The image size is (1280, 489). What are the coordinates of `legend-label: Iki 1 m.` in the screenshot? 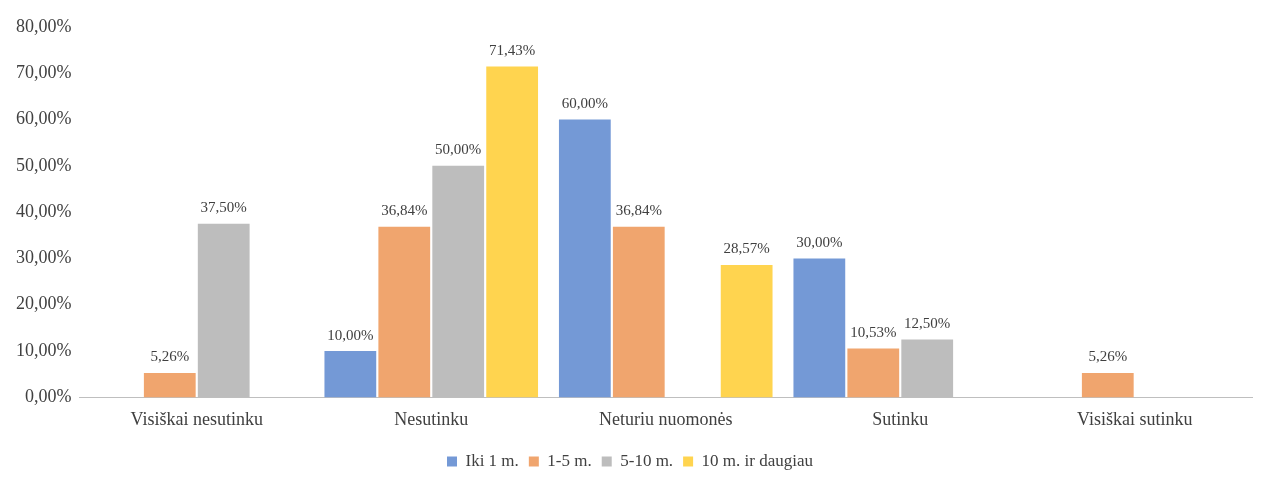 It's located at (492, 460).